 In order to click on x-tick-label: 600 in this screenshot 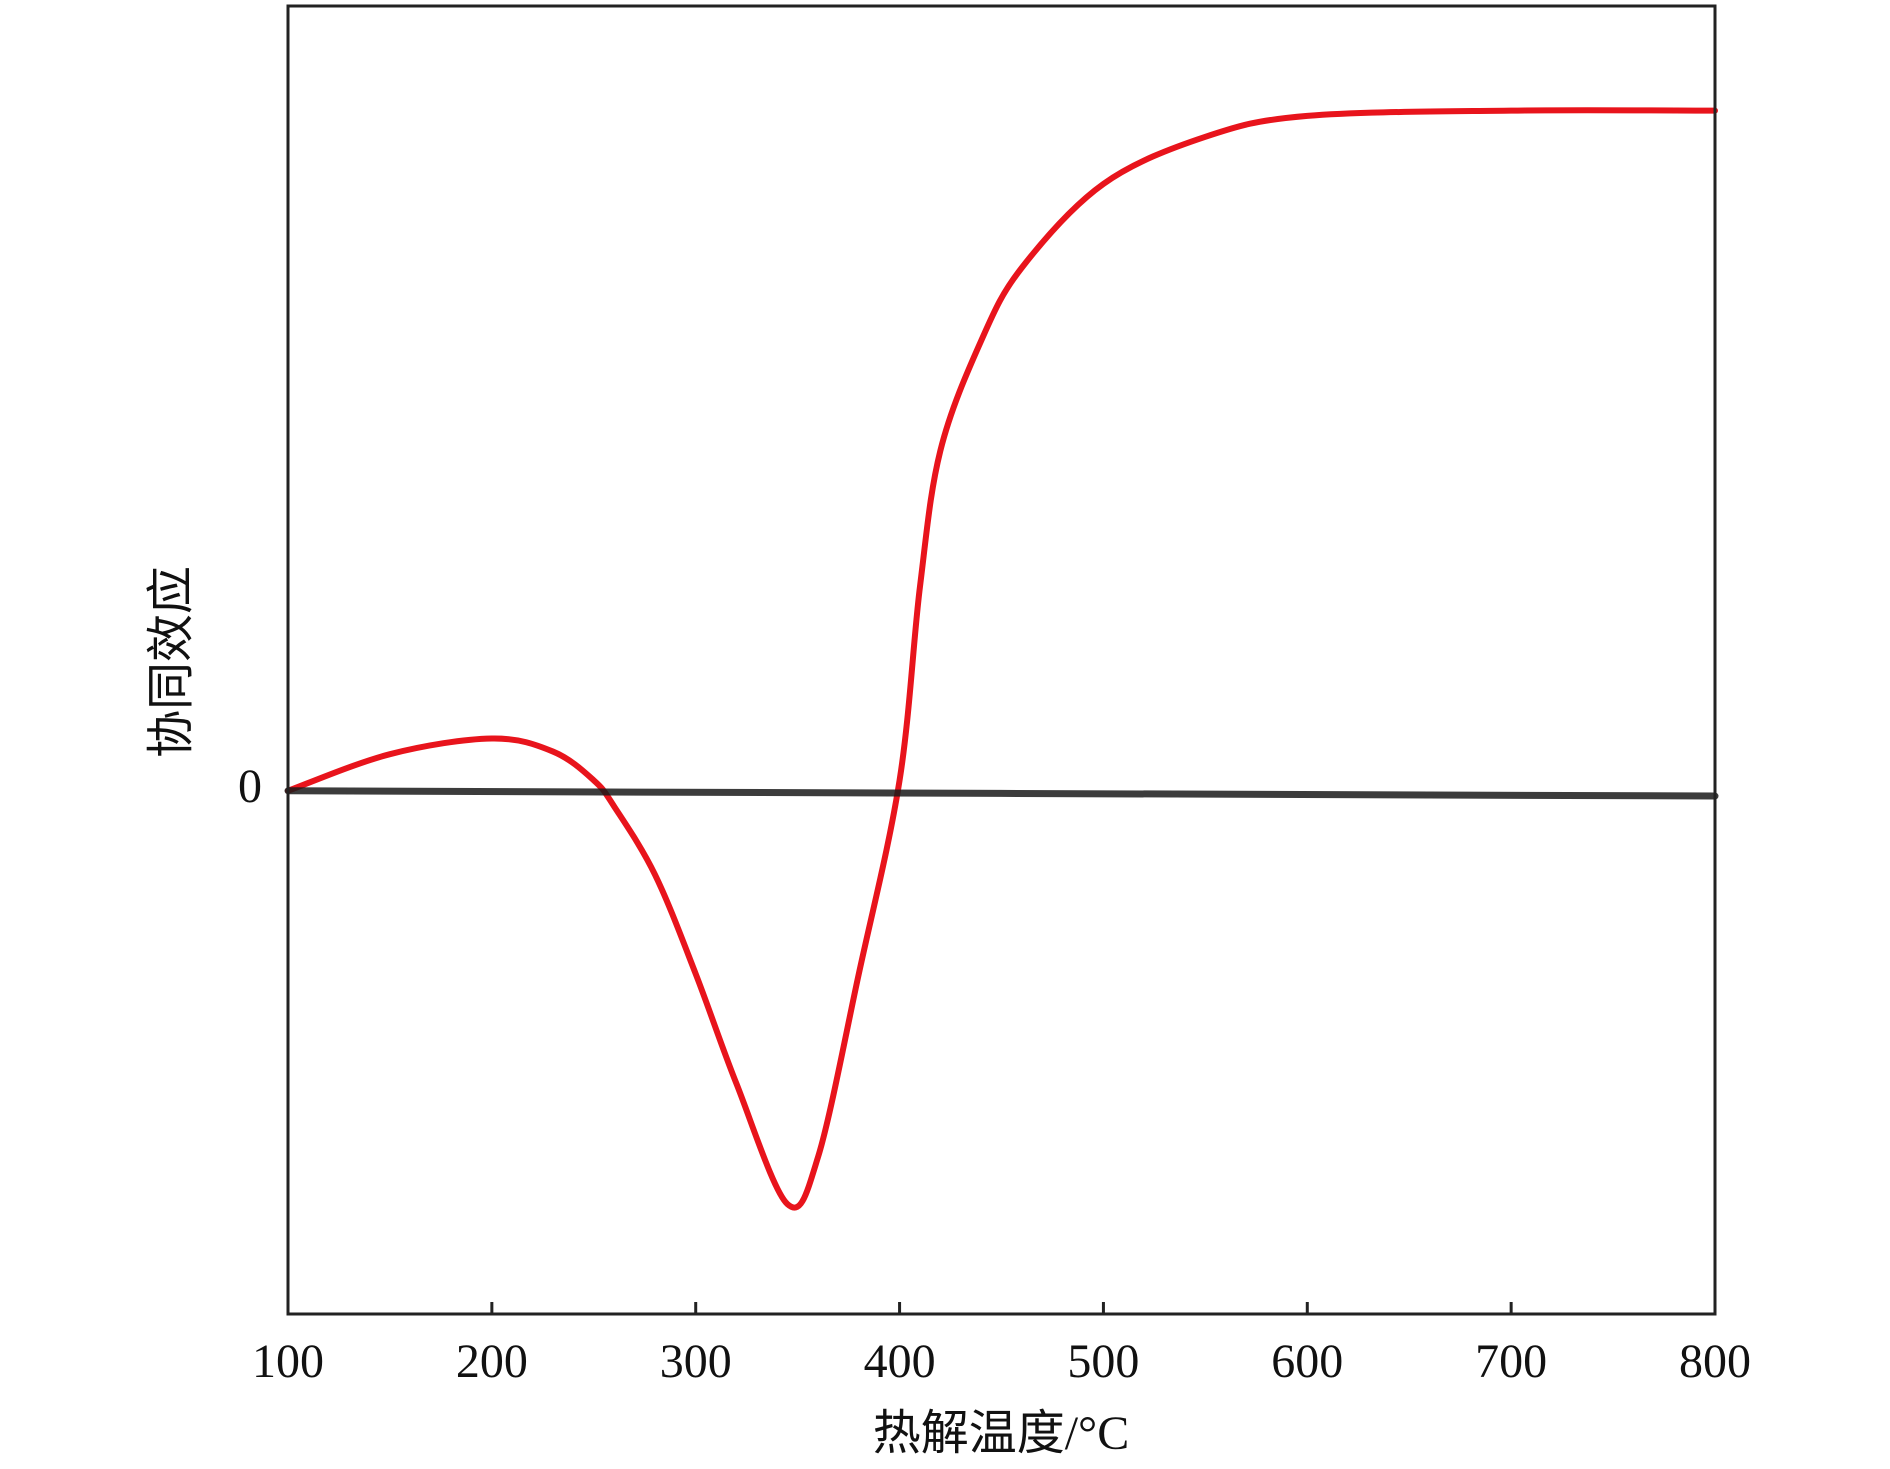, I will do `click(1307, 1361)`.